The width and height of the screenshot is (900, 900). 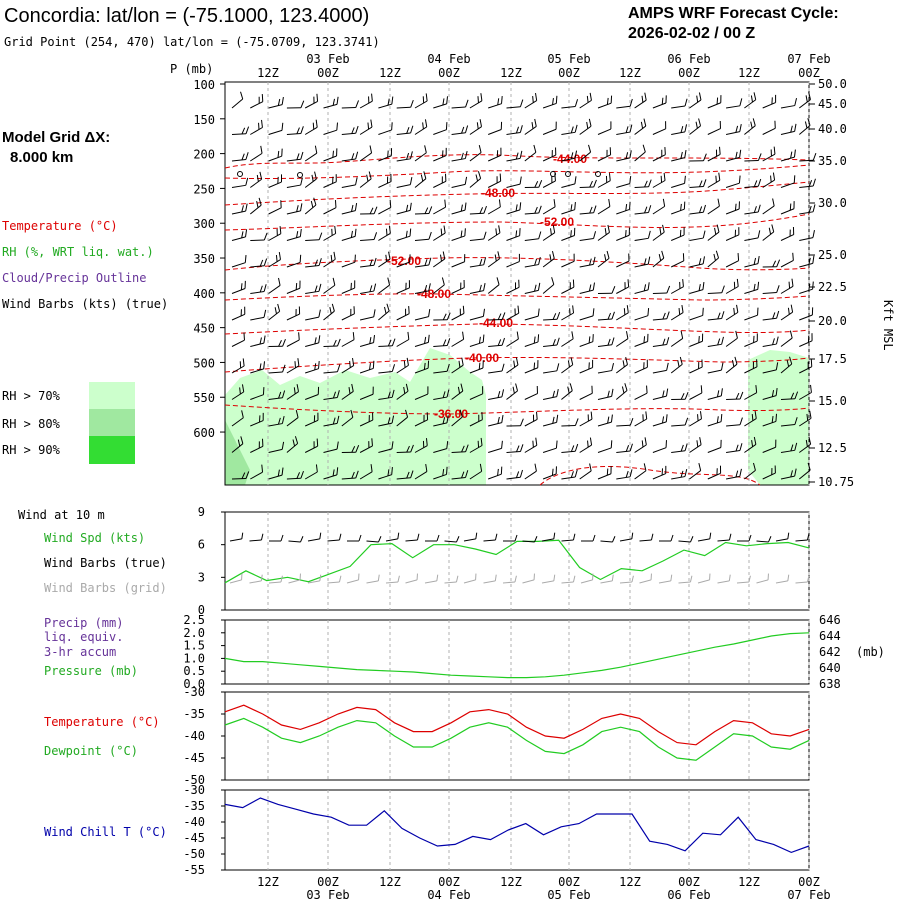 What do you see at coordinates (194, 822) in the screenshot?
I see `windchill-tick-label: -40` at bounding box center [194, 822].